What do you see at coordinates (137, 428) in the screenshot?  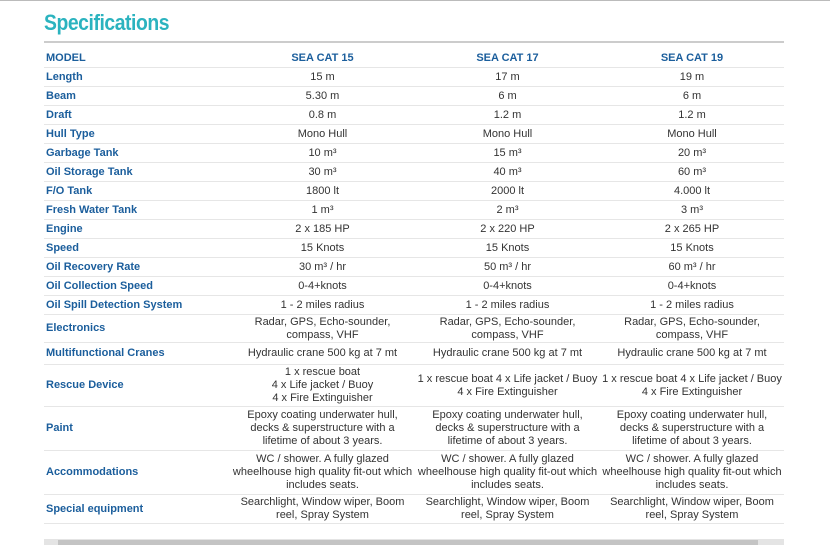 I see `spec-label: Paint` at bounding box center [137, 428].